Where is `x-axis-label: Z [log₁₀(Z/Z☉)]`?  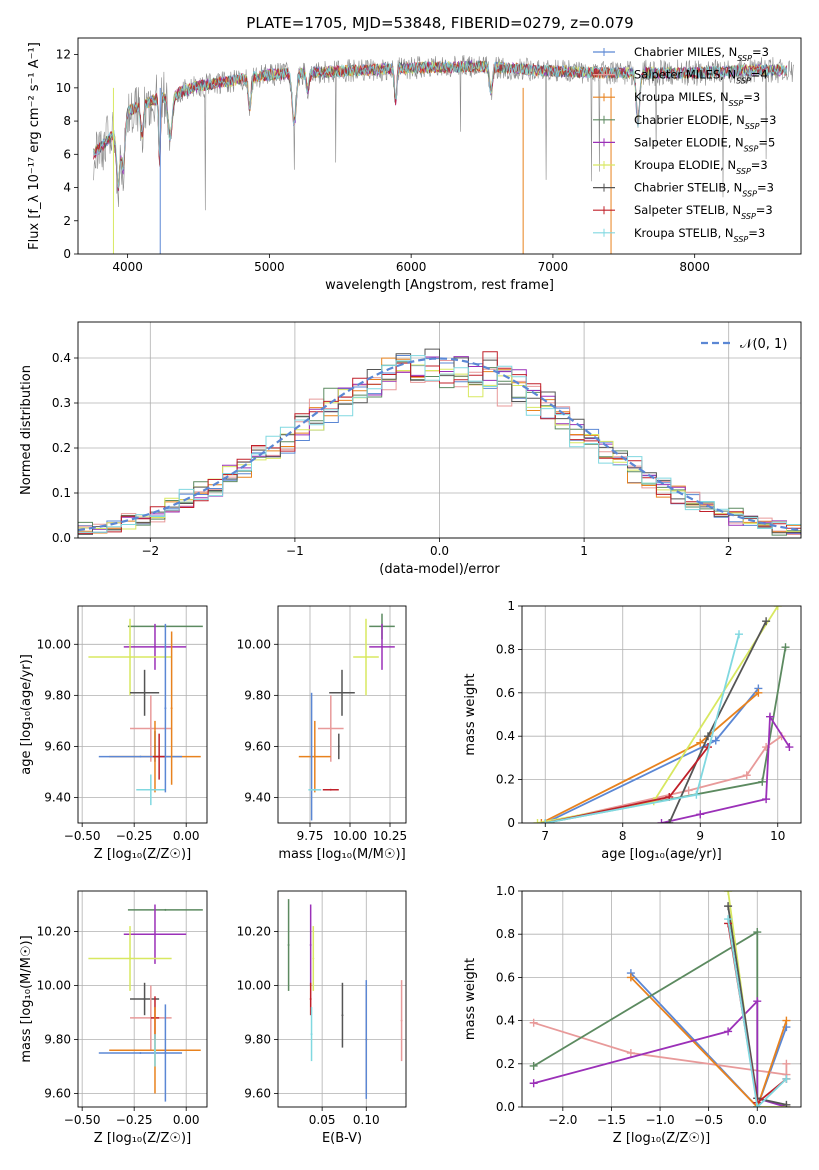 x-axis-label: Z [log₁₀(Z/Z☉)] is located at coordinates (661, 1138).